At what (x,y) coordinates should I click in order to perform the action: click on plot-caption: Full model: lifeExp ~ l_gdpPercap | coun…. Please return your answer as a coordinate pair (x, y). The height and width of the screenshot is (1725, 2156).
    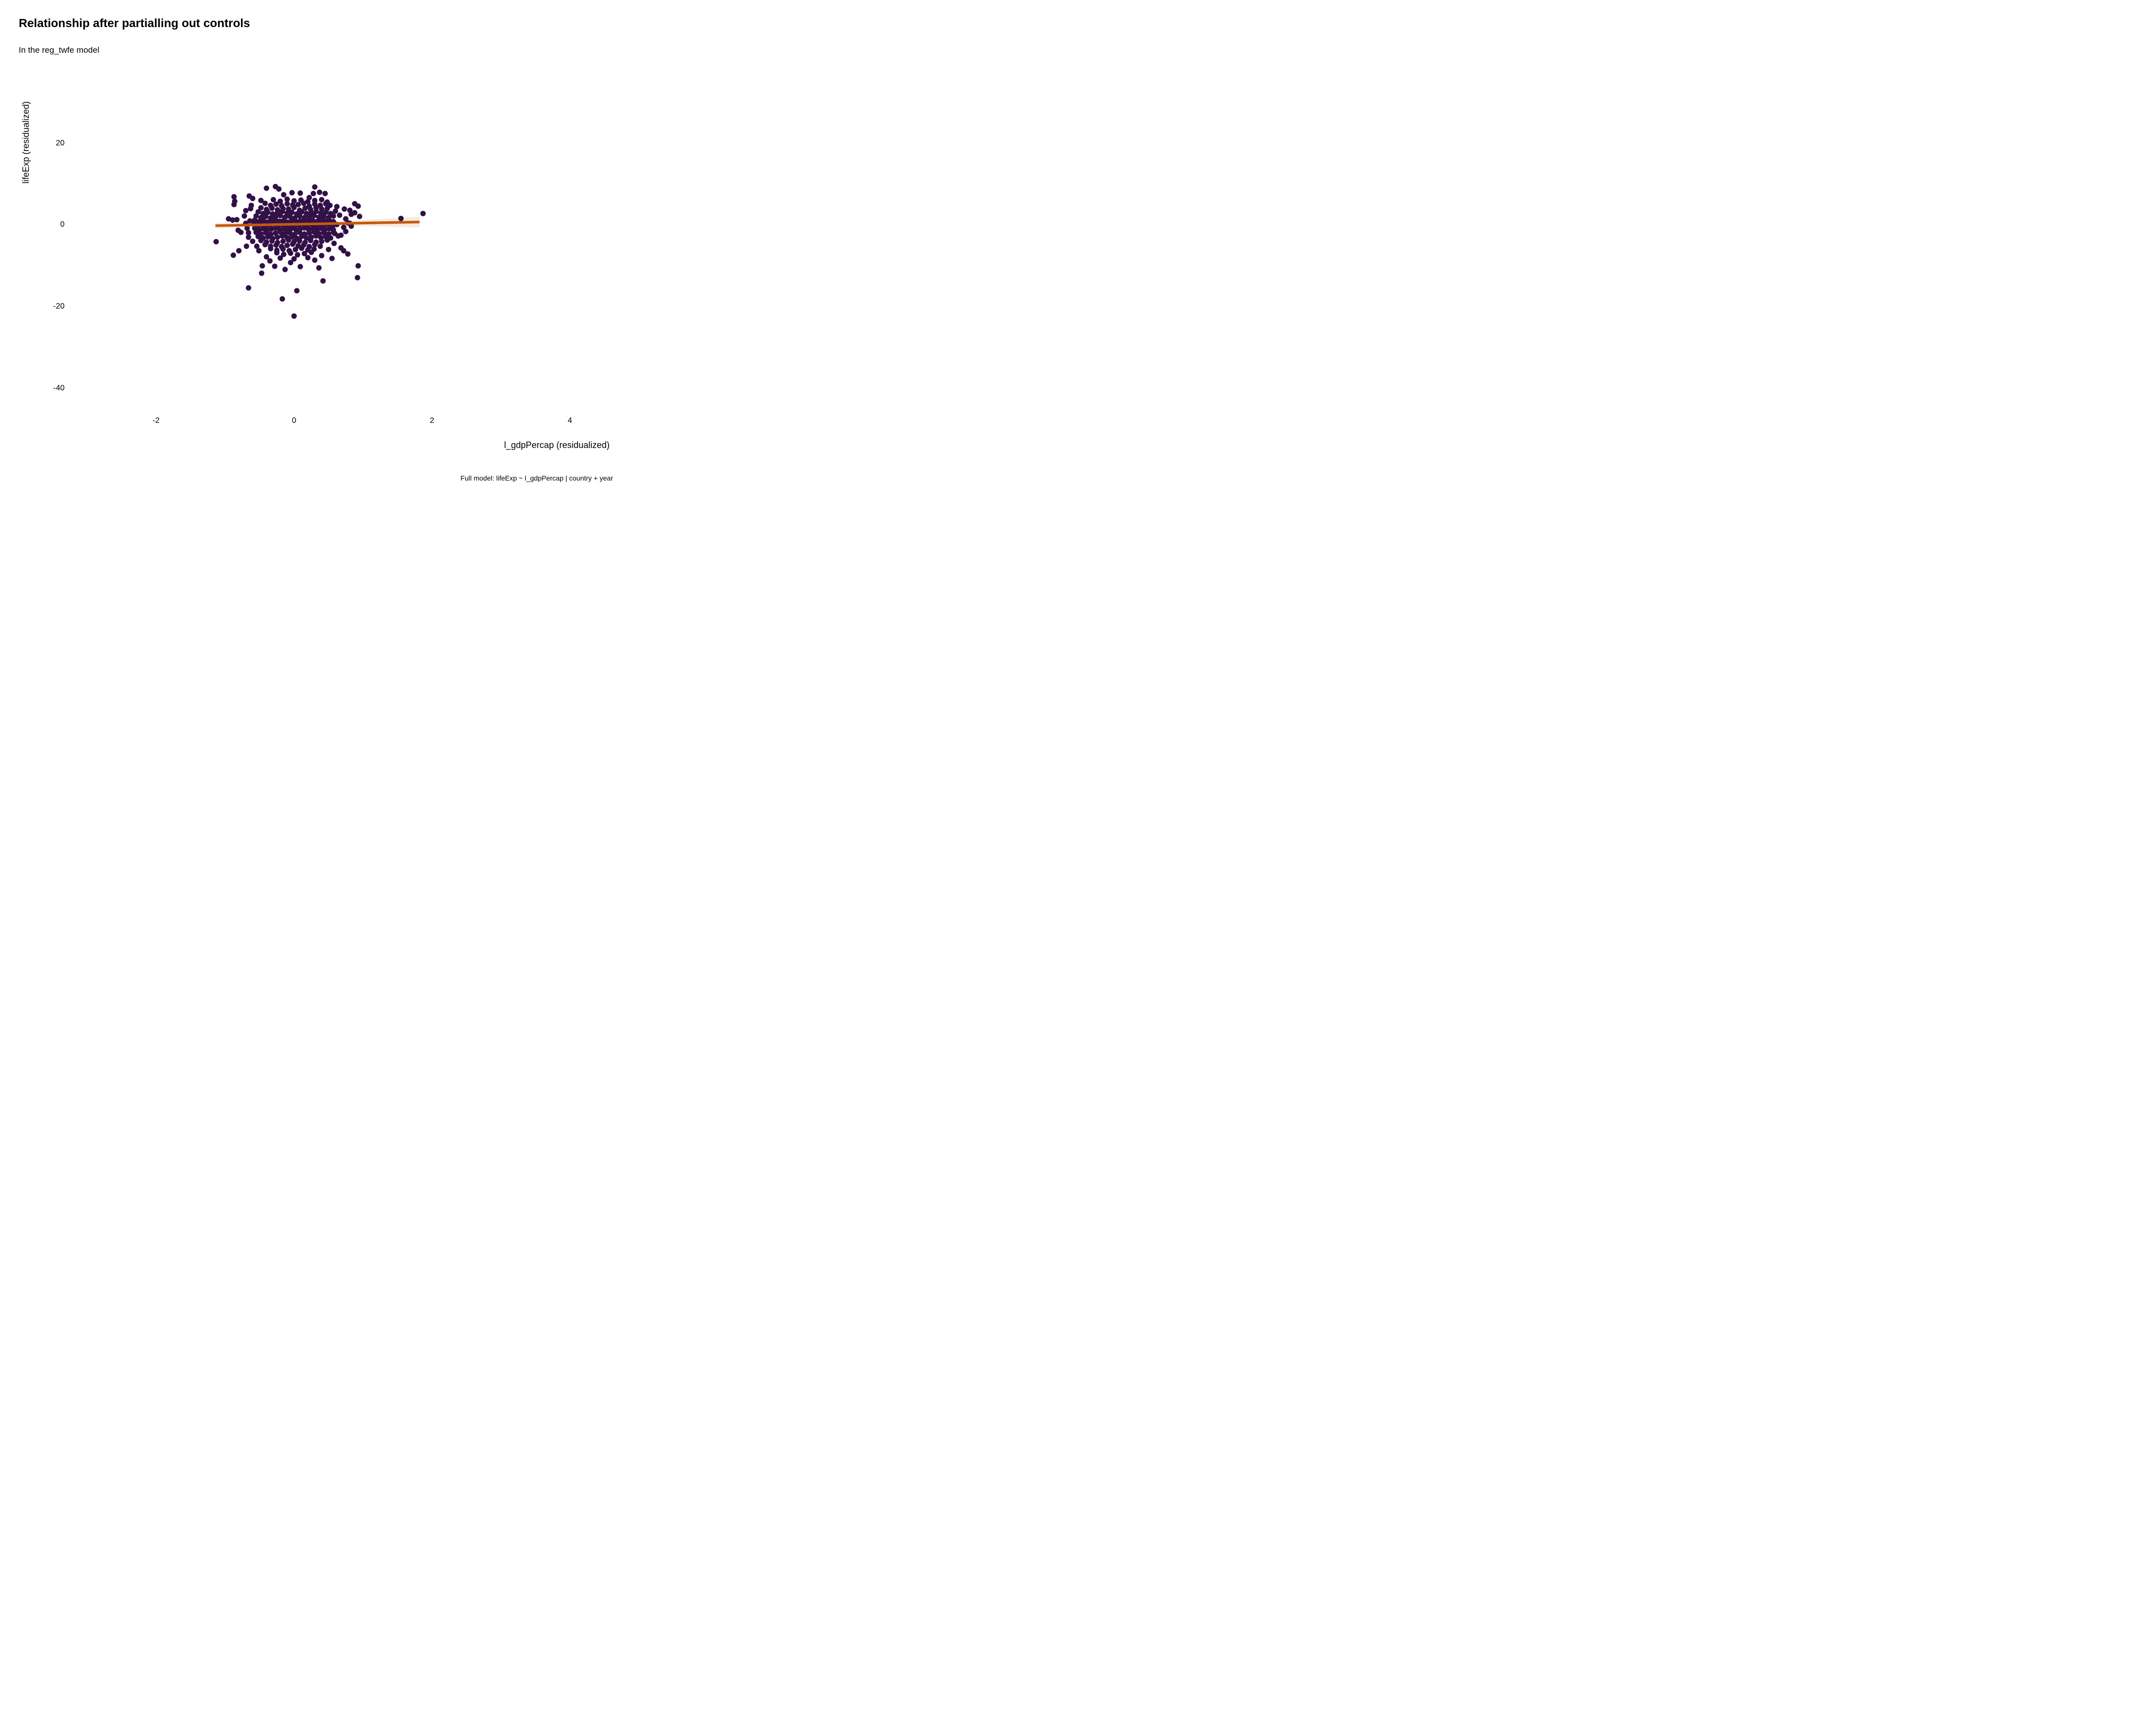
    Looking at the image, I should click on (536, 478).